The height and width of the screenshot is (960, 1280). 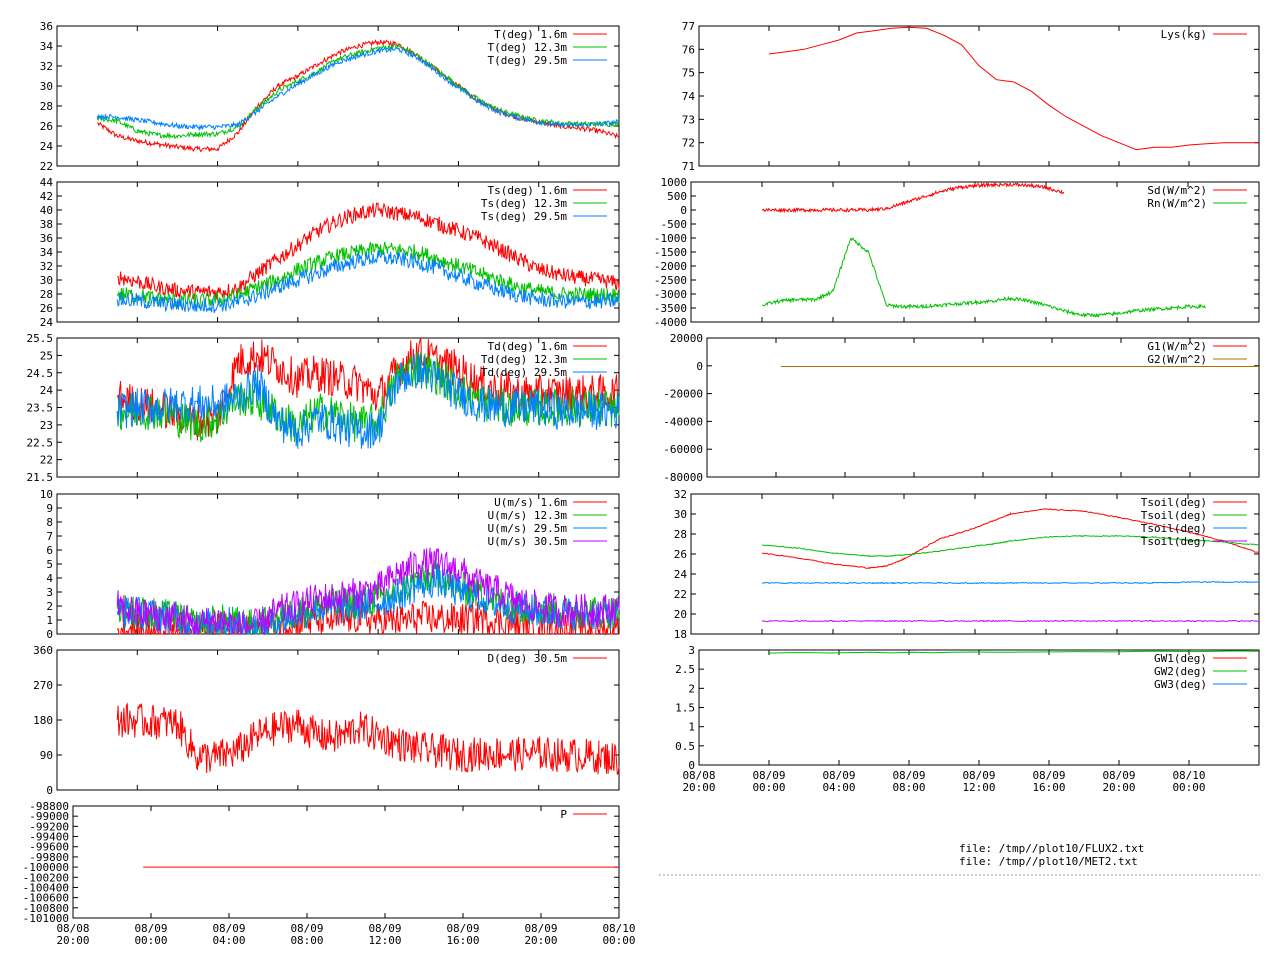 What do you see at coordinates (40, 338) in the screenshot?
I see `y-tick-label: 25.5` at bounding box center [40, 338].